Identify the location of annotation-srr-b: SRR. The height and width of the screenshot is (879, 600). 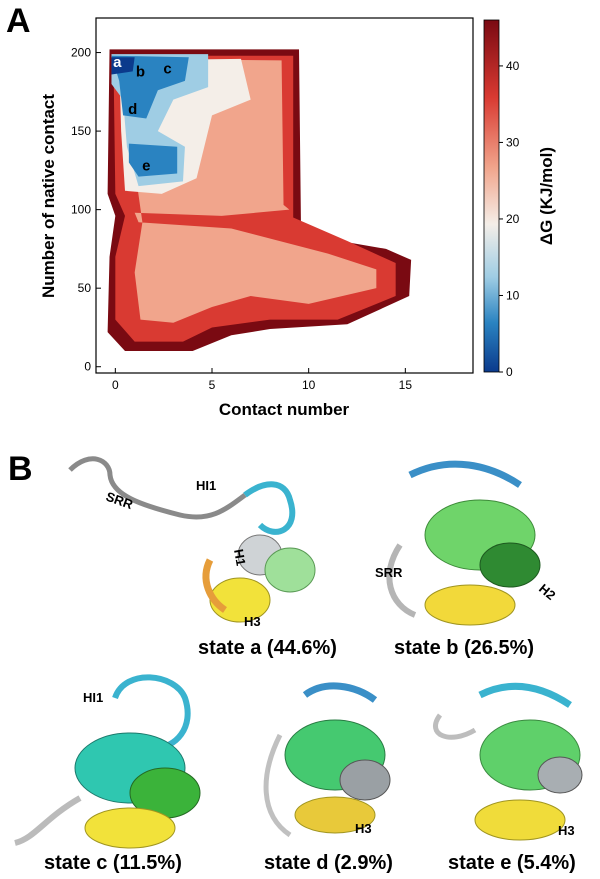
(389, 572).